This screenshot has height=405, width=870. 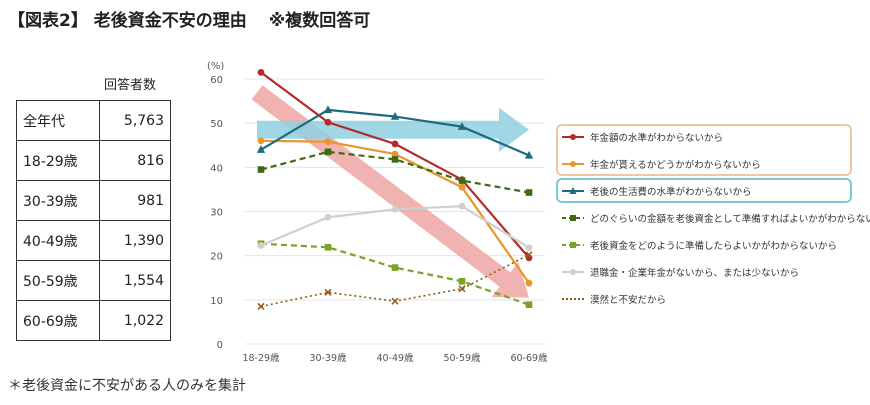 I want to click on y-tick-label: 60, so click(x=216, y=80).